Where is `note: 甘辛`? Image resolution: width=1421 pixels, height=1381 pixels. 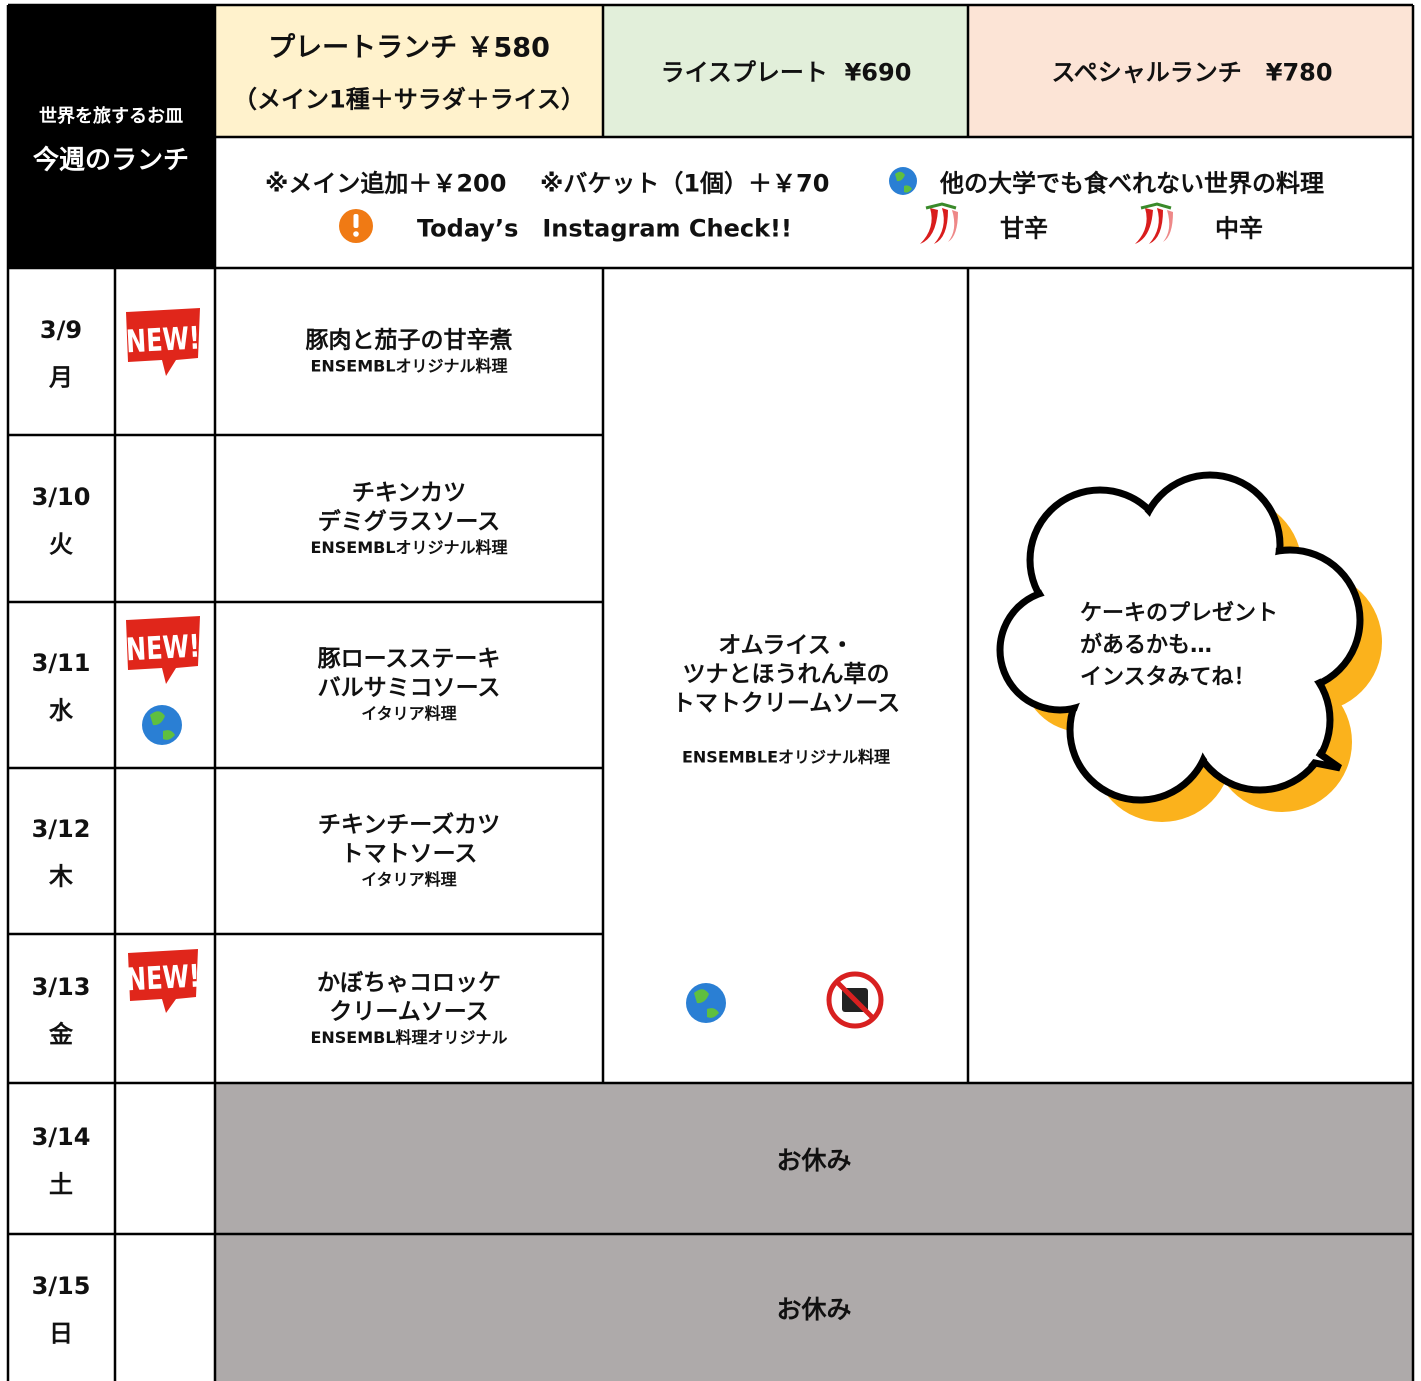 note: 甘辛 is located at coordinates (1024, 228).